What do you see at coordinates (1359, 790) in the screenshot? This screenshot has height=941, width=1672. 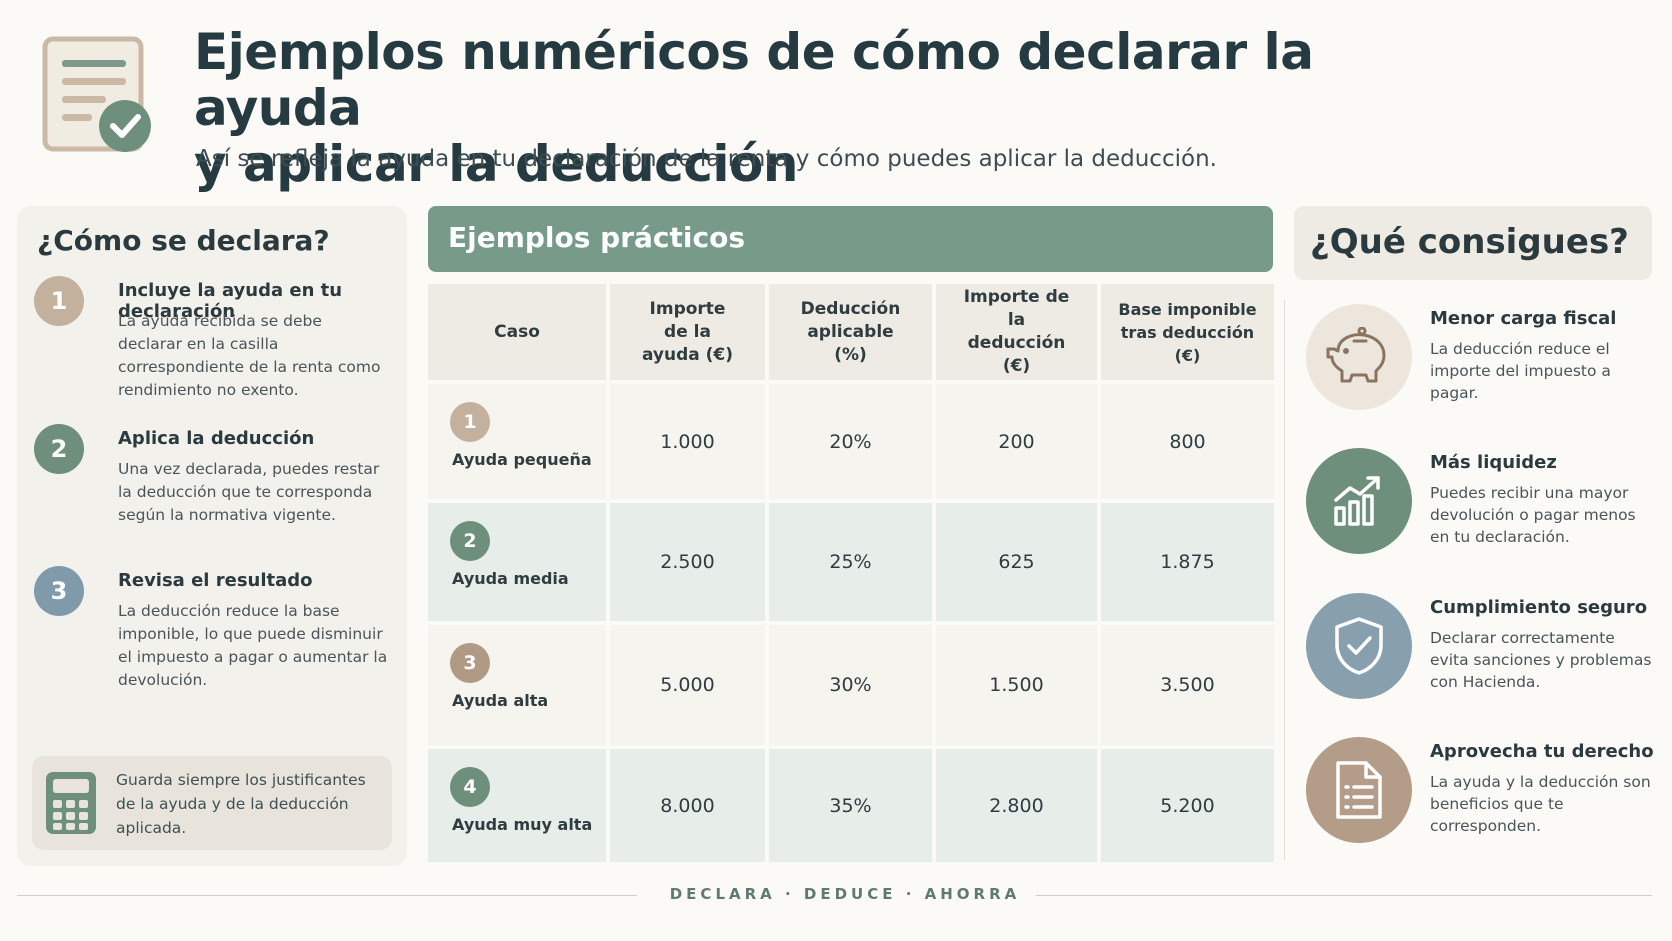 I see `document-list-icon` at bounding box center [1359, 790].